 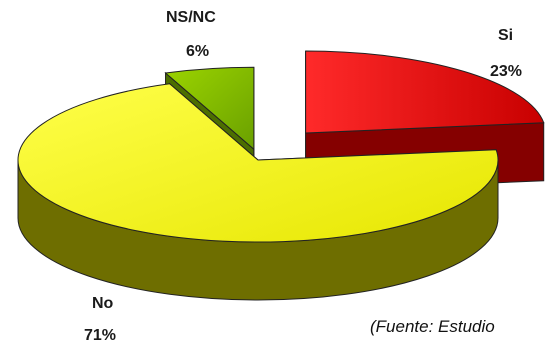 What do you see at coordinates (505, 35) in the screenshot?
I see `slice-label-si: Si` at bounding box center [505, 35].